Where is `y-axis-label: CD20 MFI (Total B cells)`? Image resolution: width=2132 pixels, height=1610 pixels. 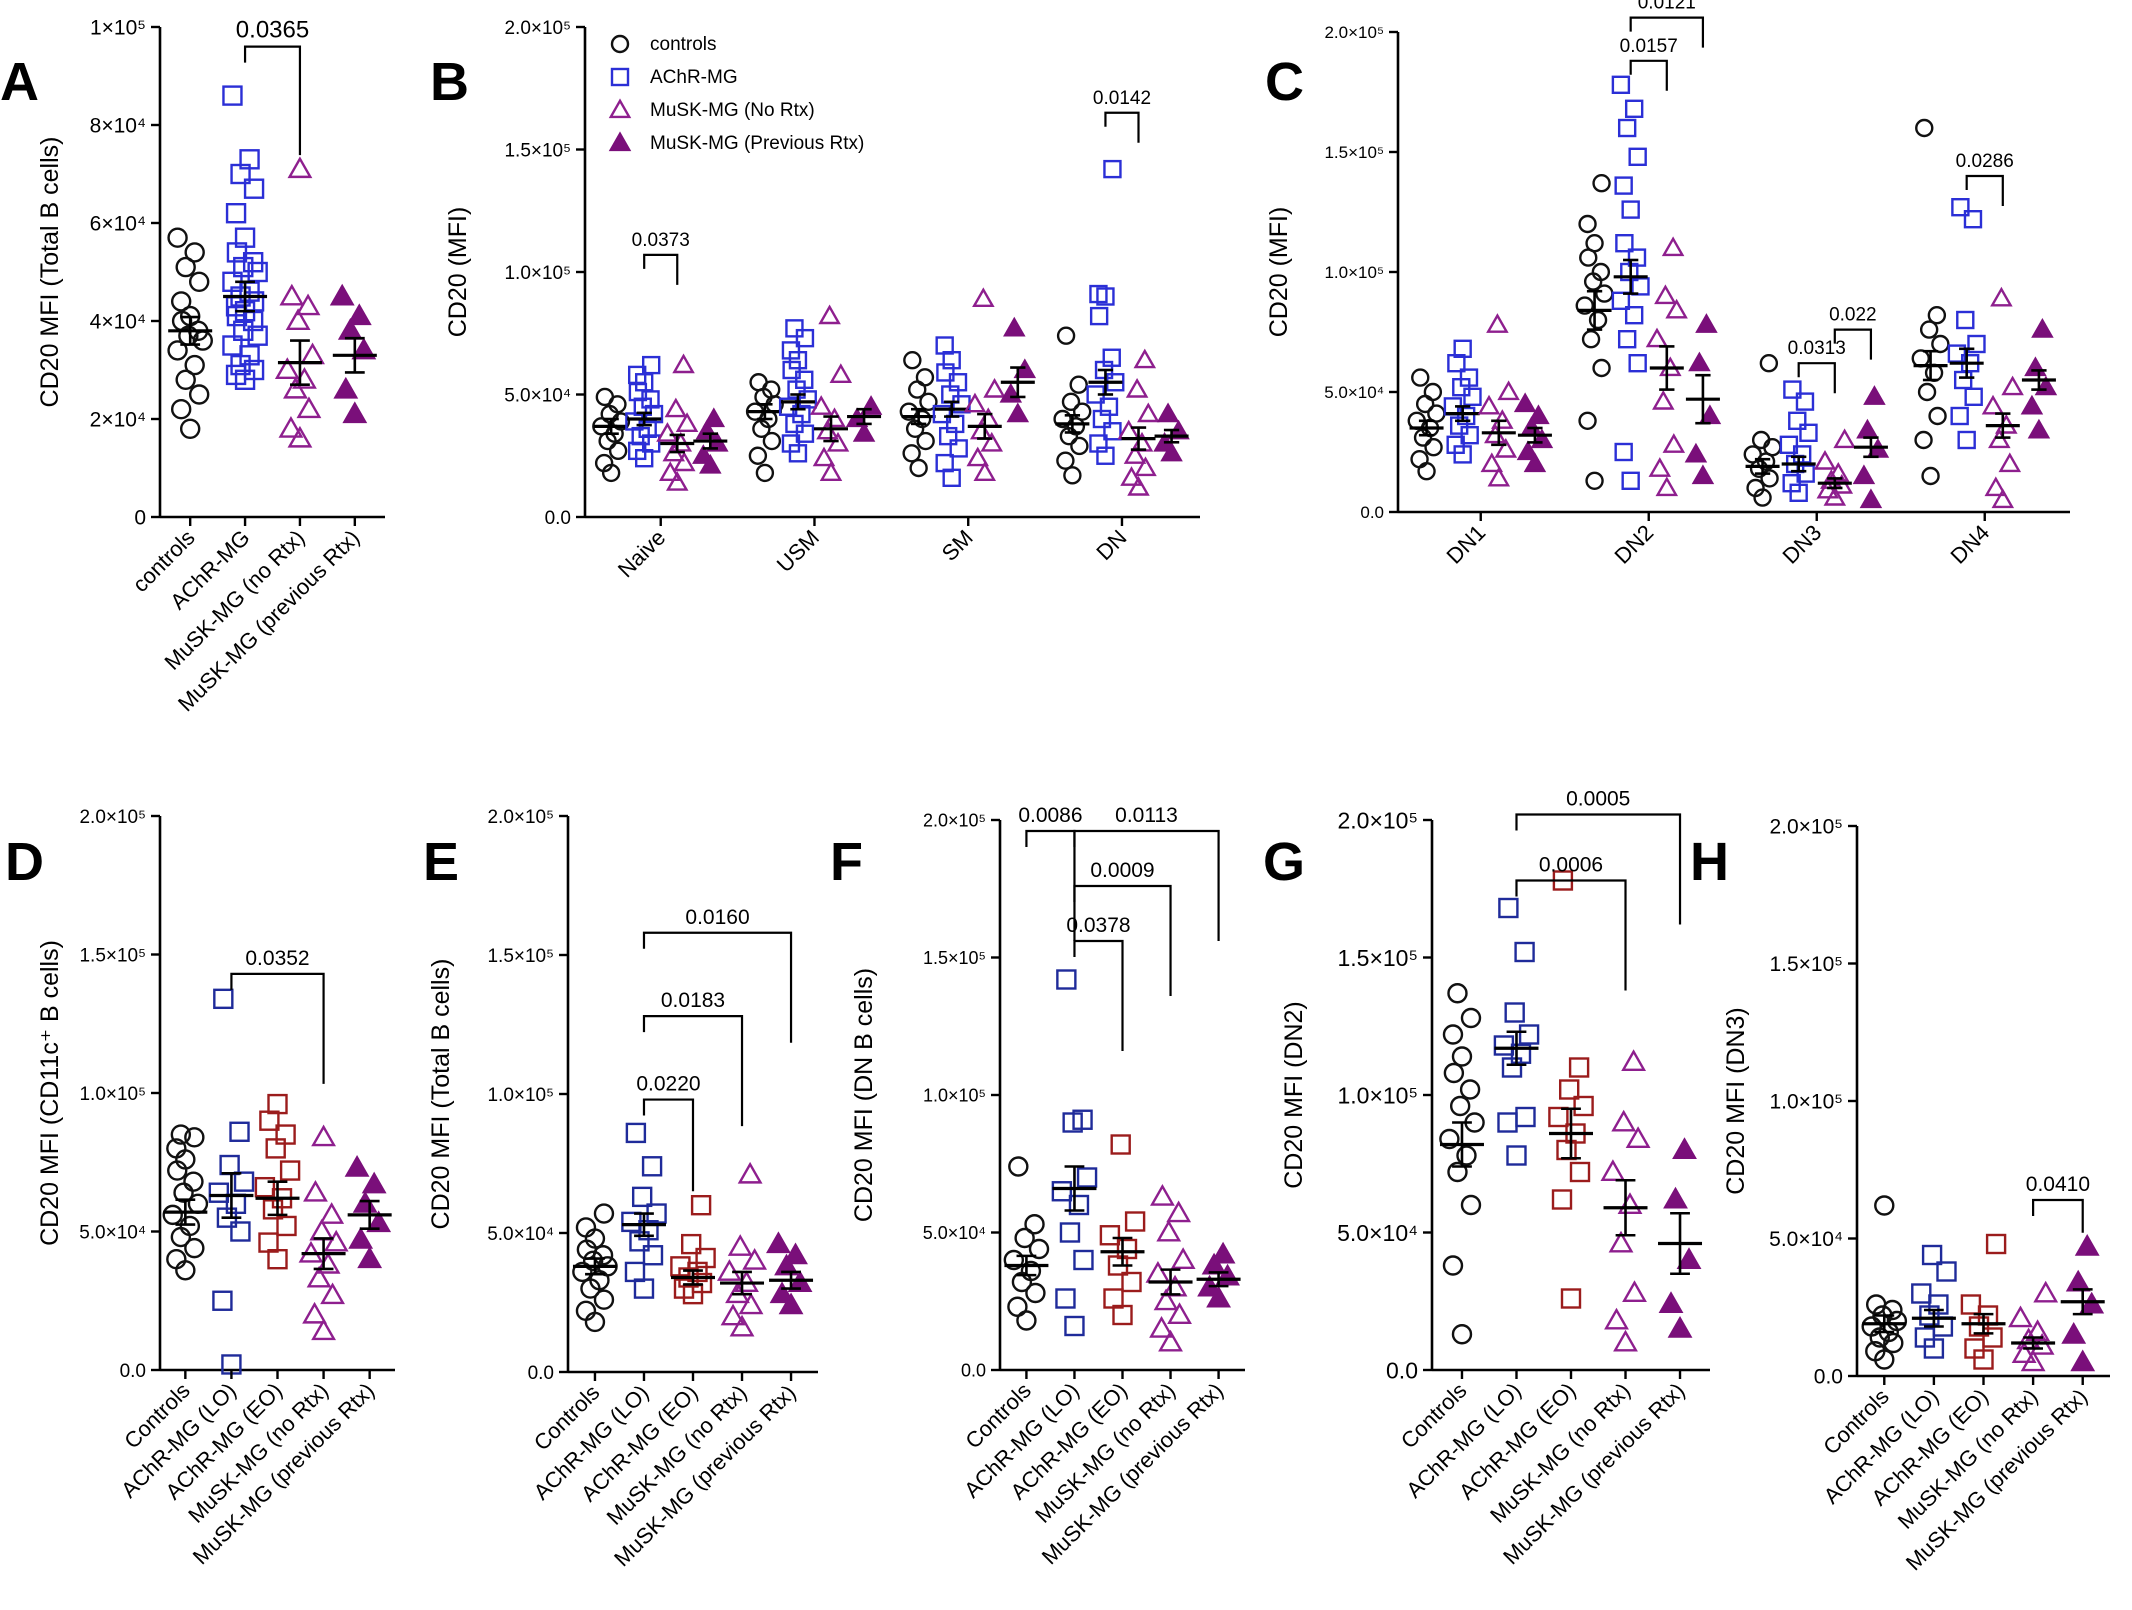 y-axis-label: CD20 MFI (Total B cells) is located at coordinates (50, 272).